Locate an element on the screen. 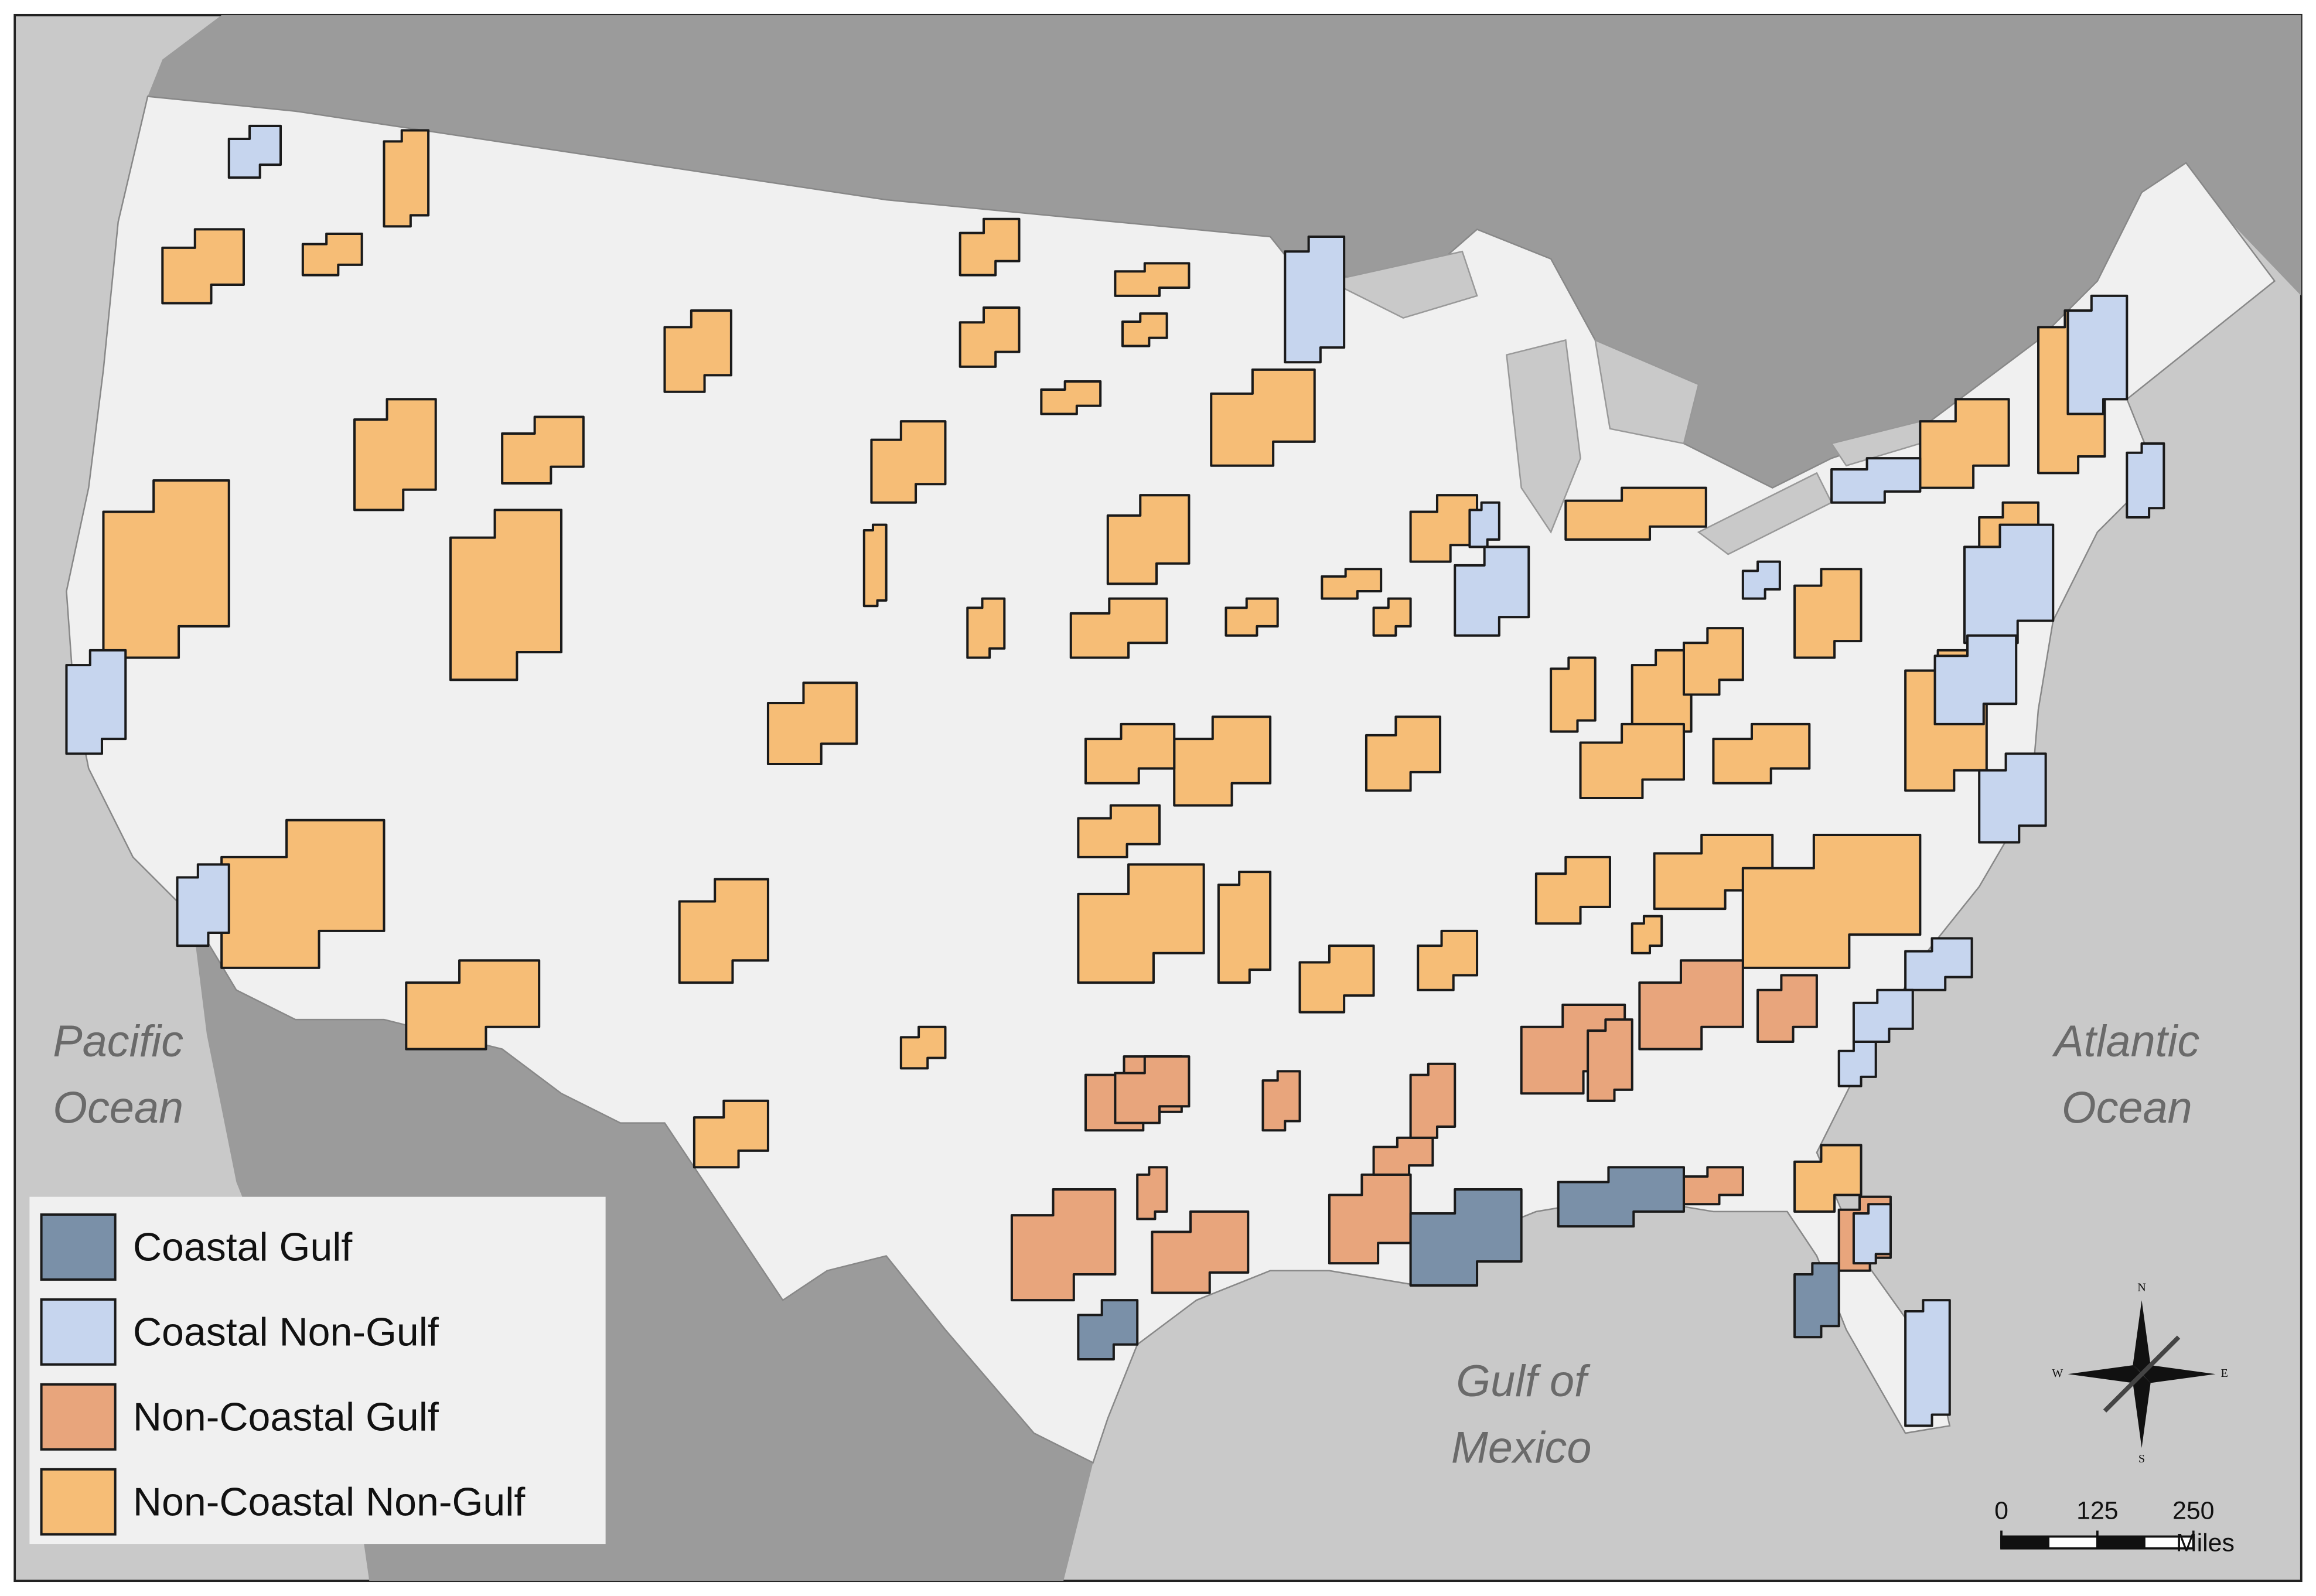  compass-letter: S is located at coordinates (2141, 1458).